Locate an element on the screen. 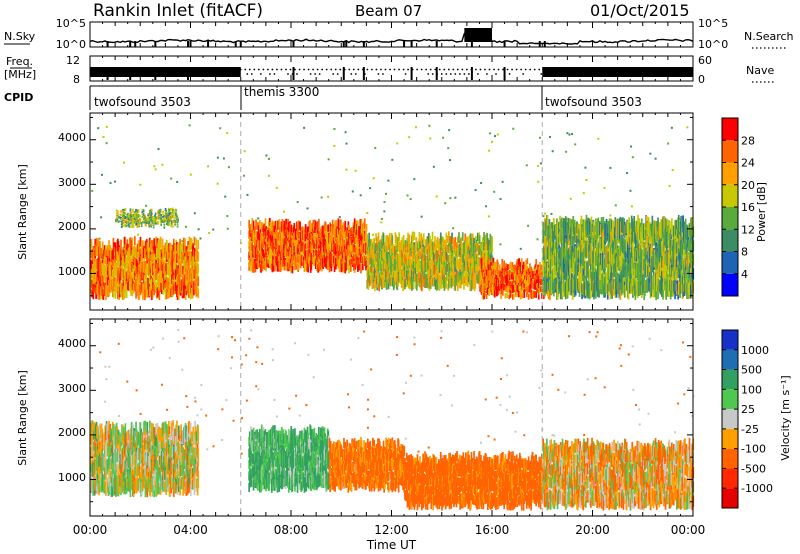 The image size is (800, 554). date-label: 01/Oct/2015 is located at coordinates (640, 10).